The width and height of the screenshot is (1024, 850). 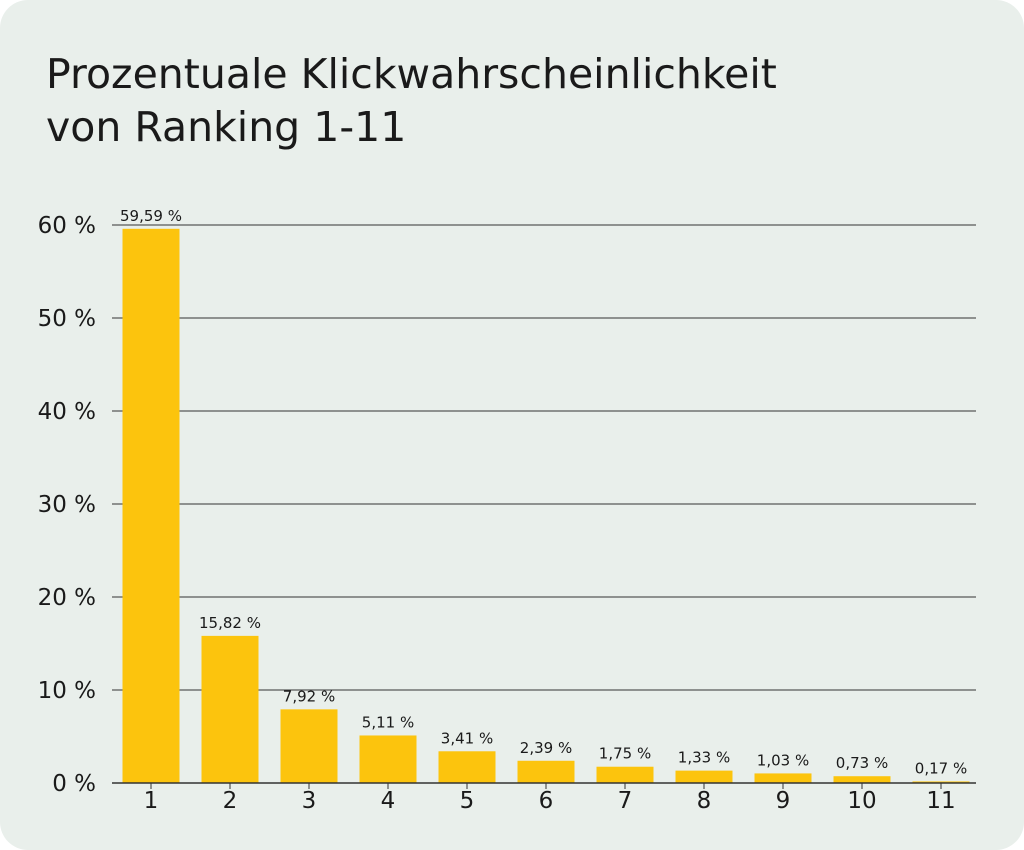 What do you see at coordinates (151, 216) in the screenshot?
I see `data-label: 59,59 %` at bounding box center [151, 216].